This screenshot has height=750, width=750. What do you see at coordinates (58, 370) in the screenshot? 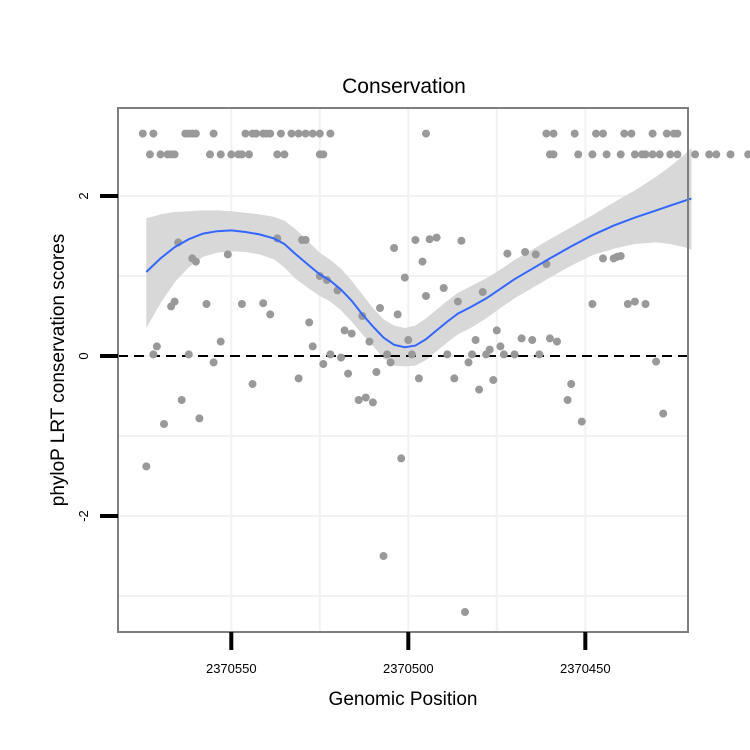
I see `y-axis-title: phyloP LRT conservation scores` at bounding box center [58, 370].